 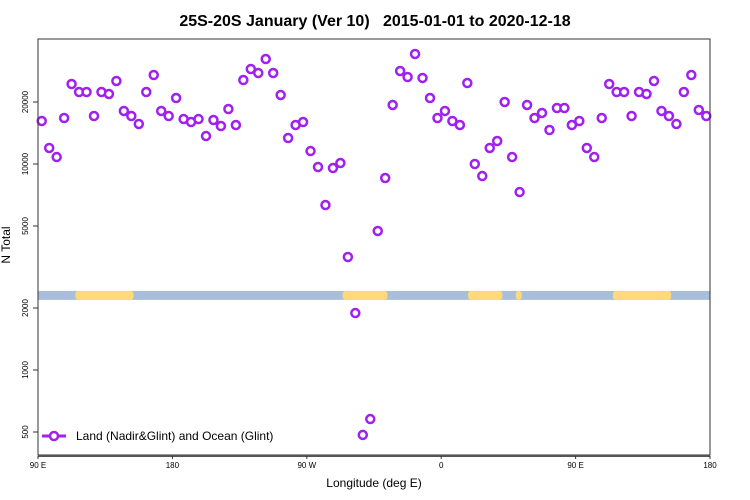 What do you see at coordinates (374, 295) in the screenshot?
I see `land-sea-strip` at bounding box center [374, 295].